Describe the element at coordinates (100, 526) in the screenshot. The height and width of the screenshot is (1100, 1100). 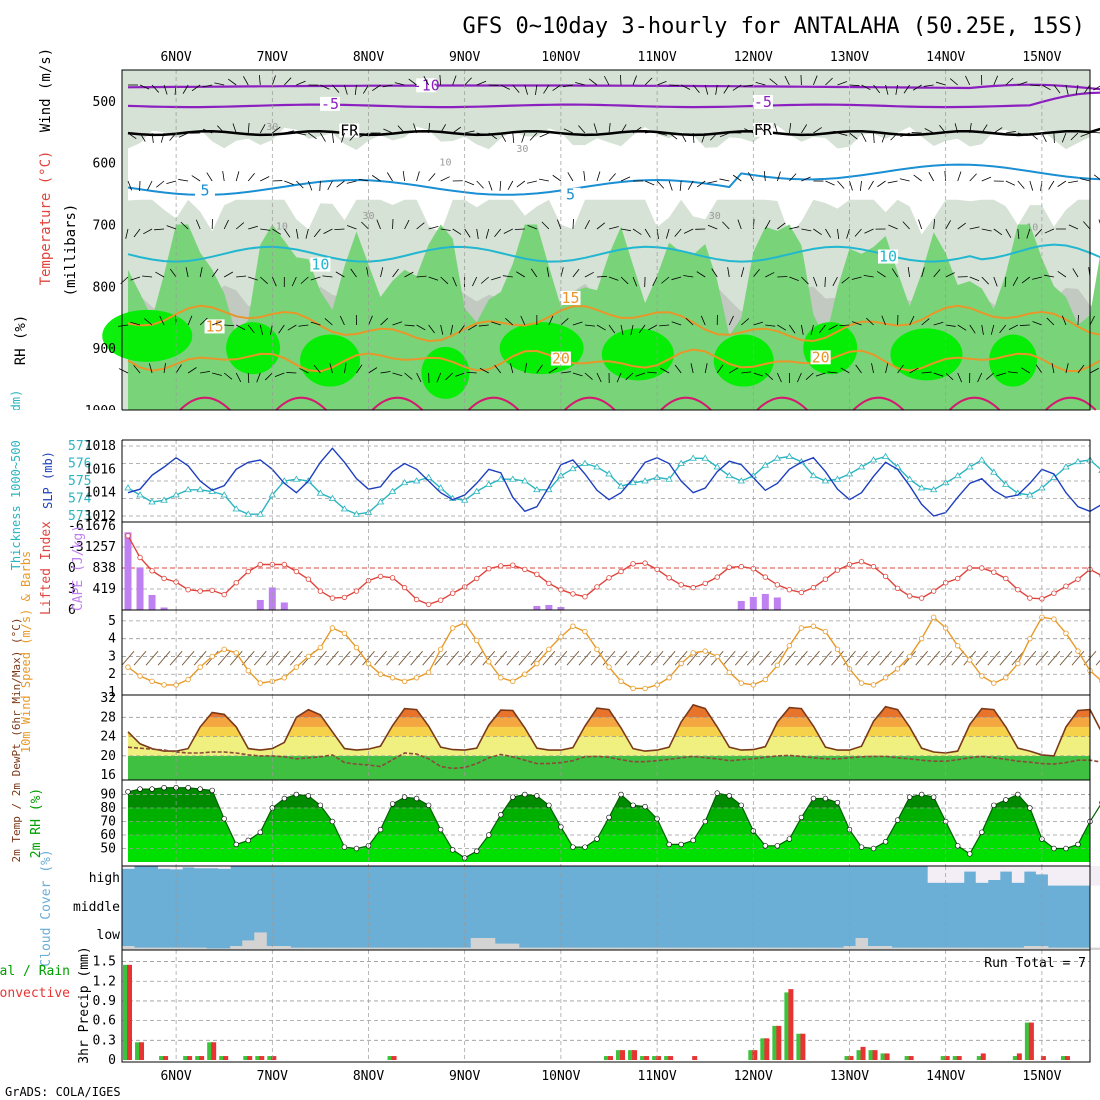
I see `cape-tick: 1676` at that location.